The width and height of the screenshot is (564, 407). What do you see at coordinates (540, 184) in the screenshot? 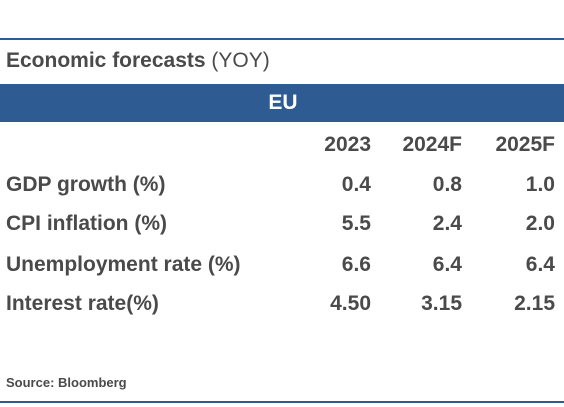
I see `table-cell: 1.0` at bounding box center [540, 184].